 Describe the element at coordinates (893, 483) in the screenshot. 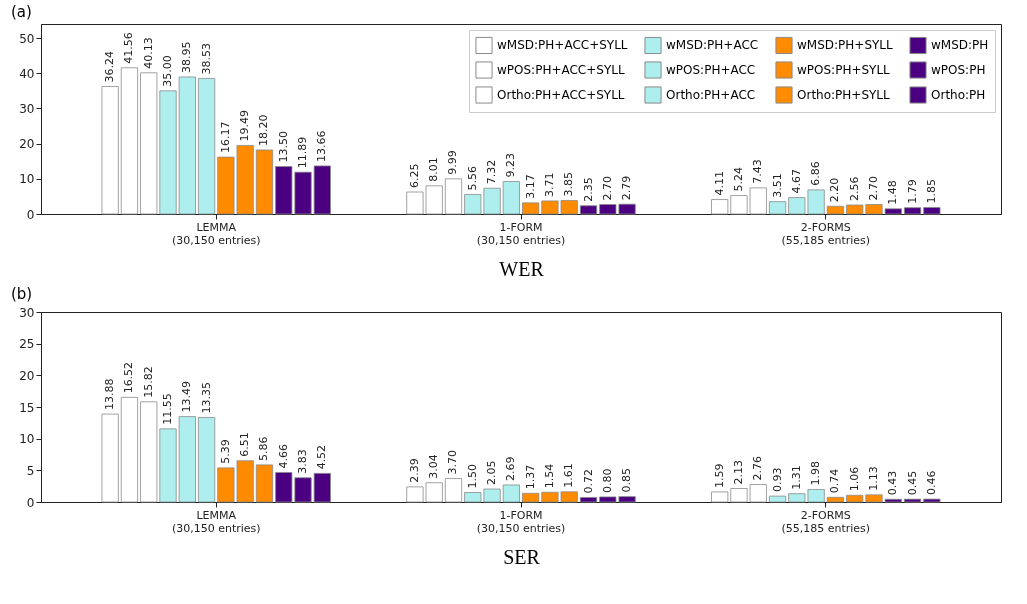

I see `data-label: 0.43` at that location.